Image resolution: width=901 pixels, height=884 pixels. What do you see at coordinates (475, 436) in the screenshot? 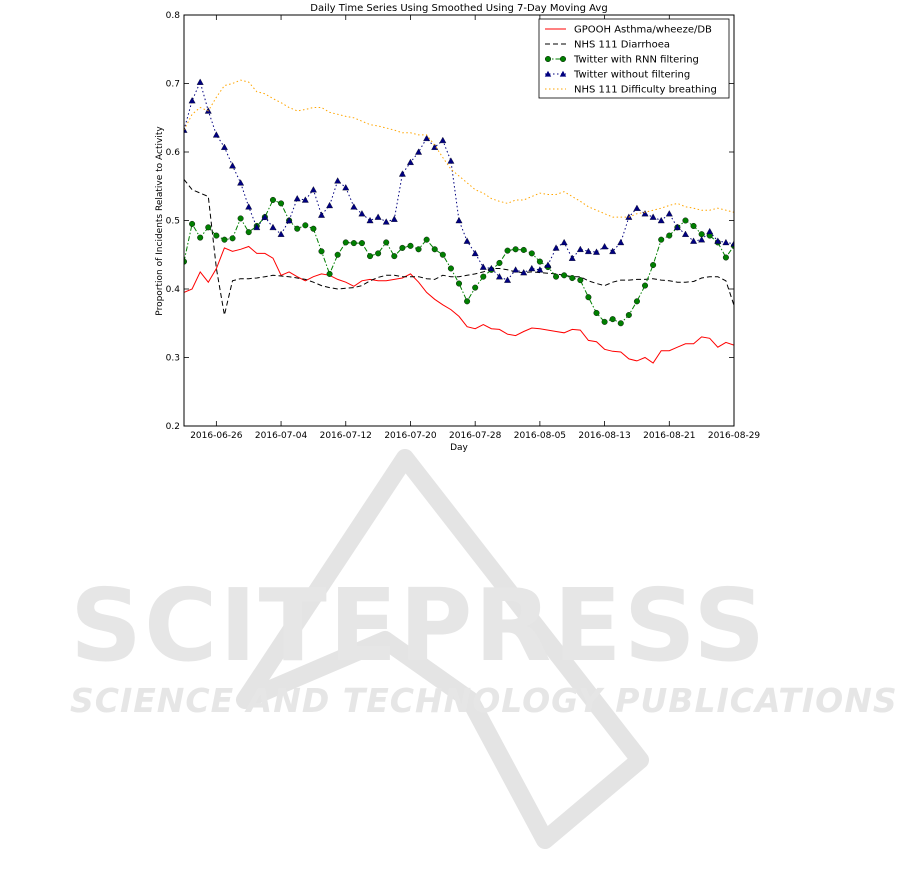
I see `x-tick-label: 2016-07-28` at bounding box center [475, 436].